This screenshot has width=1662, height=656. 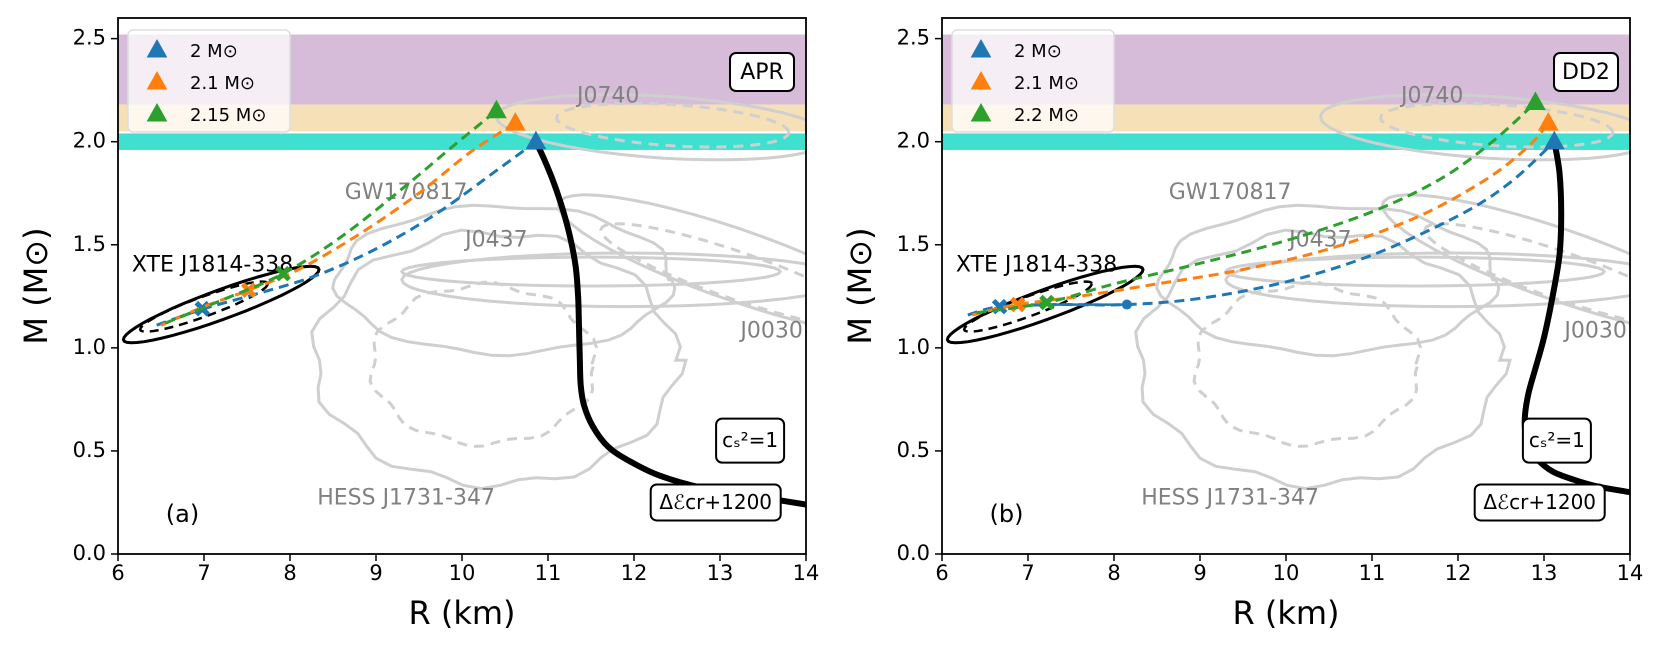 I want to click on contour-j0030-outer, so click(x=1505, y=259).